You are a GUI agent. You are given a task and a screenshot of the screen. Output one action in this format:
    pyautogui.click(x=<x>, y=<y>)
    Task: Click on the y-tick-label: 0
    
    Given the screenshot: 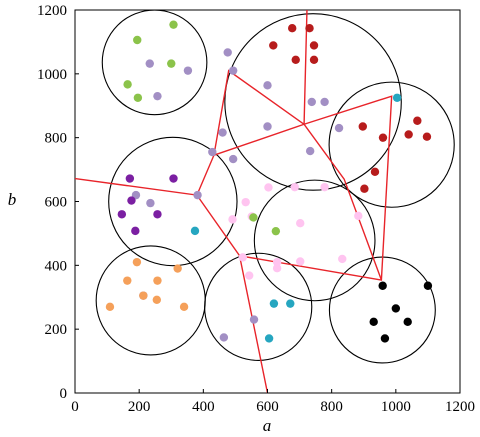 What is the action you would take?
    pyautogui.click(x=64, y=394)
    